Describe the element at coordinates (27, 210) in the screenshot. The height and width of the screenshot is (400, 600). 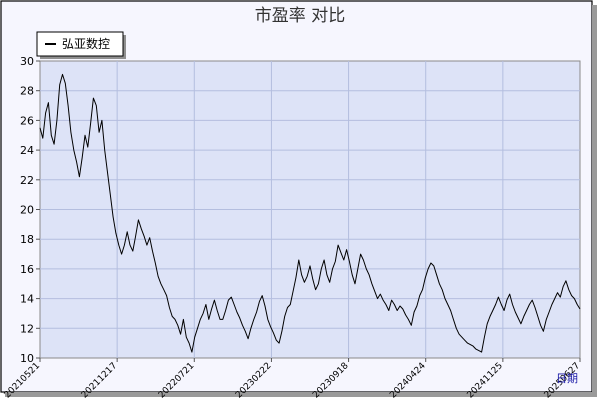
I see `y-tick-label: 20` at that location.